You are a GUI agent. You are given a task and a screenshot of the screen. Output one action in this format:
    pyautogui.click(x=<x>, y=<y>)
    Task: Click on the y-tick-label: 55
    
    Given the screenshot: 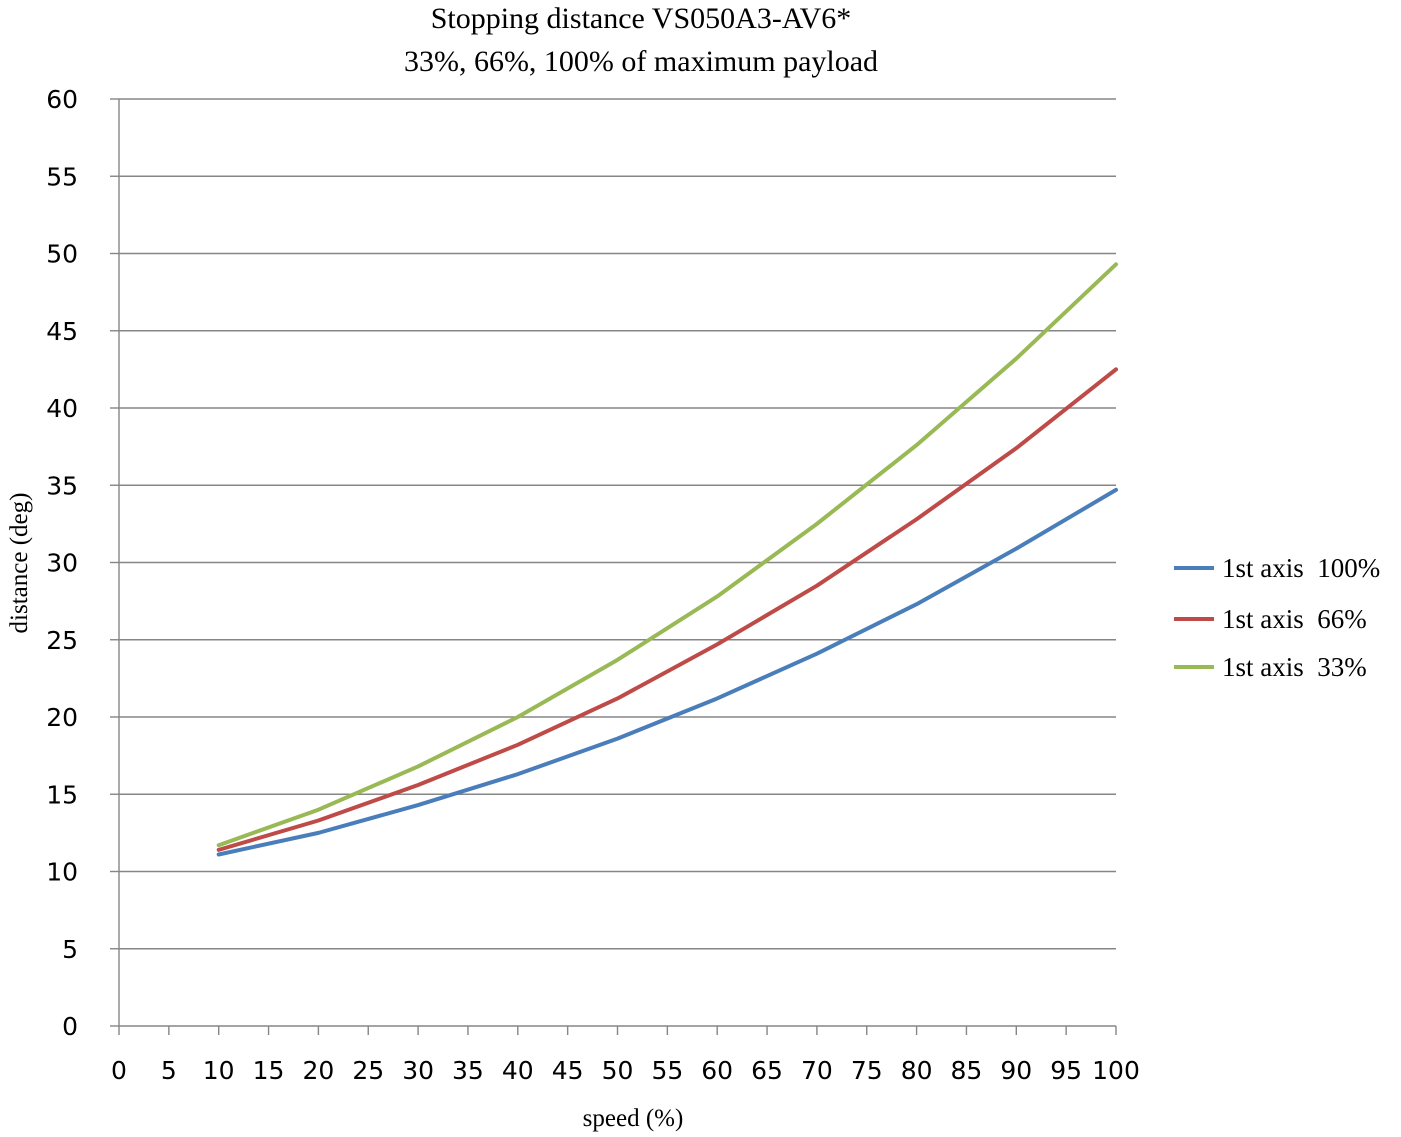 What is the action you would take?
    pyautogui.click(x=62, y=176)
    